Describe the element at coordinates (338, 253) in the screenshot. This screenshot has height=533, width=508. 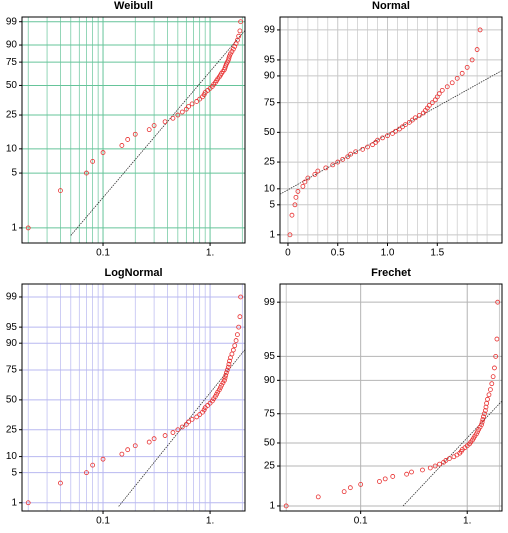
I see `x-tick-label: 0.5` at that location.